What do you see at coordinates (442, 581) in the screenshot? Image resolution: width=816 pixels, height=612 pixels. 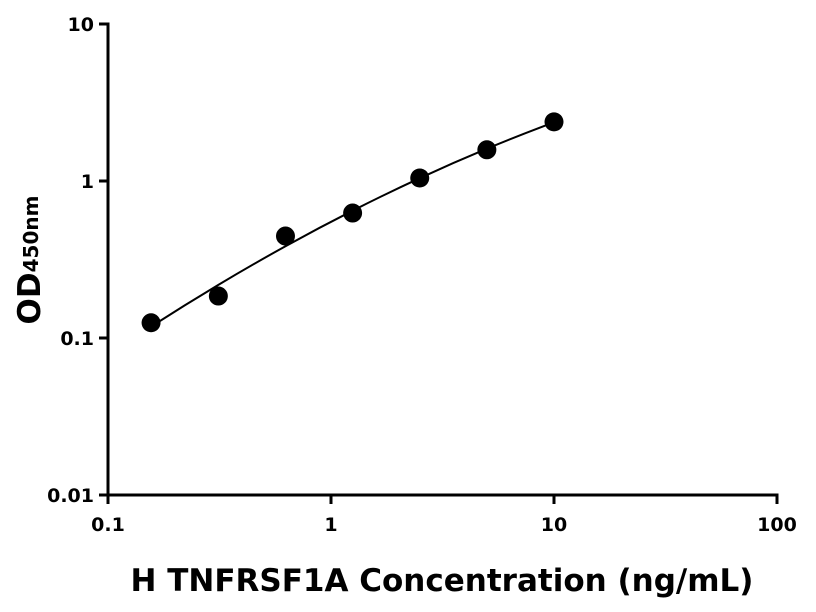 I see `x-axis-label: H TNFRSF1A Concentration (ng/mL)` at bounding box center [442, 581].